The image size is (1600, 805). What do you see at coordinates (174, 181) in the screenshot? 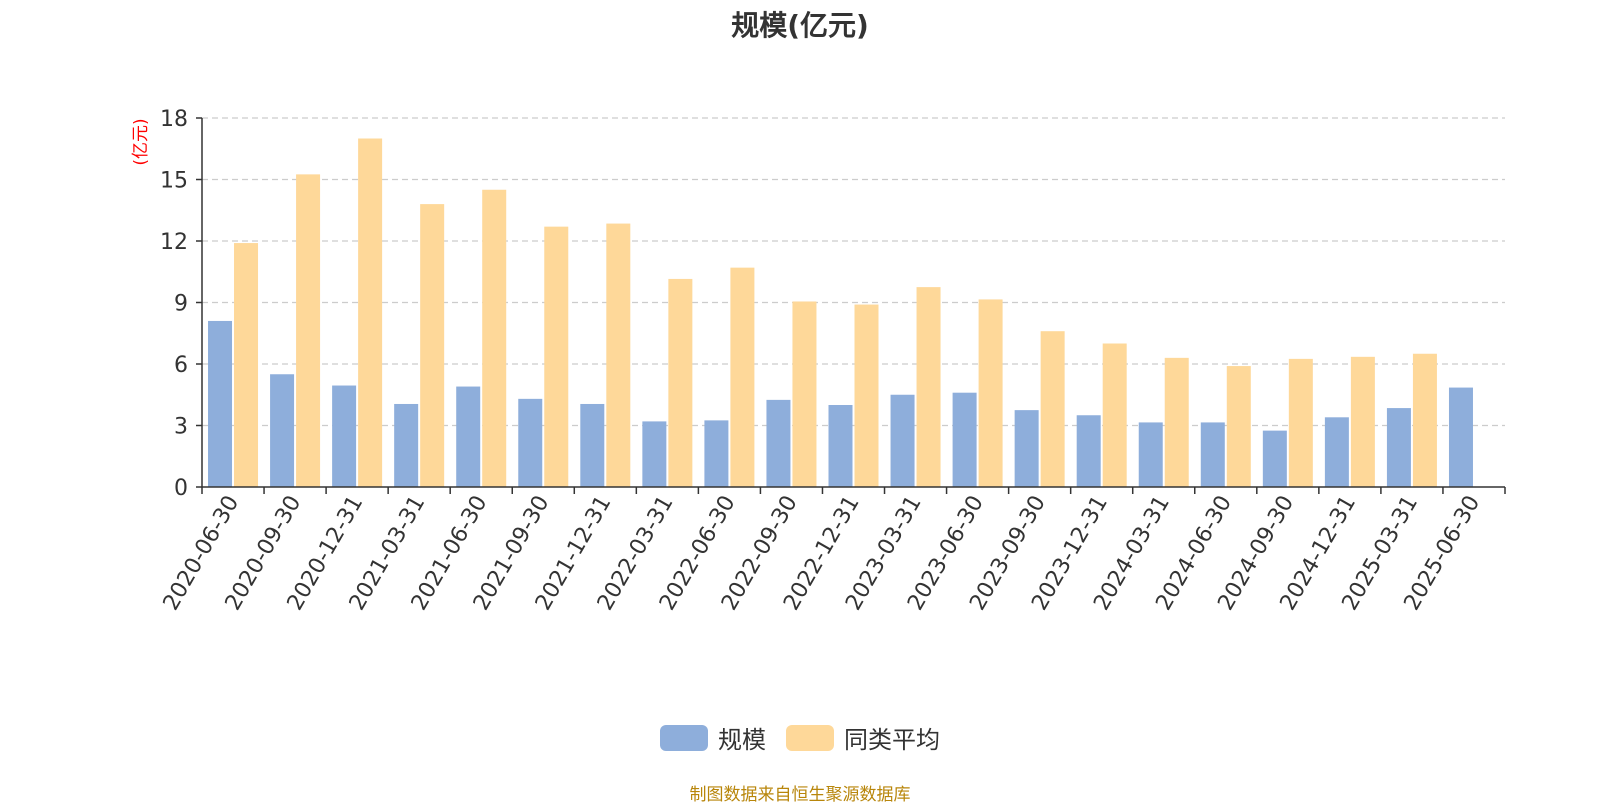
I see `y-tick-label: 15` at bounding box center [174, 181].